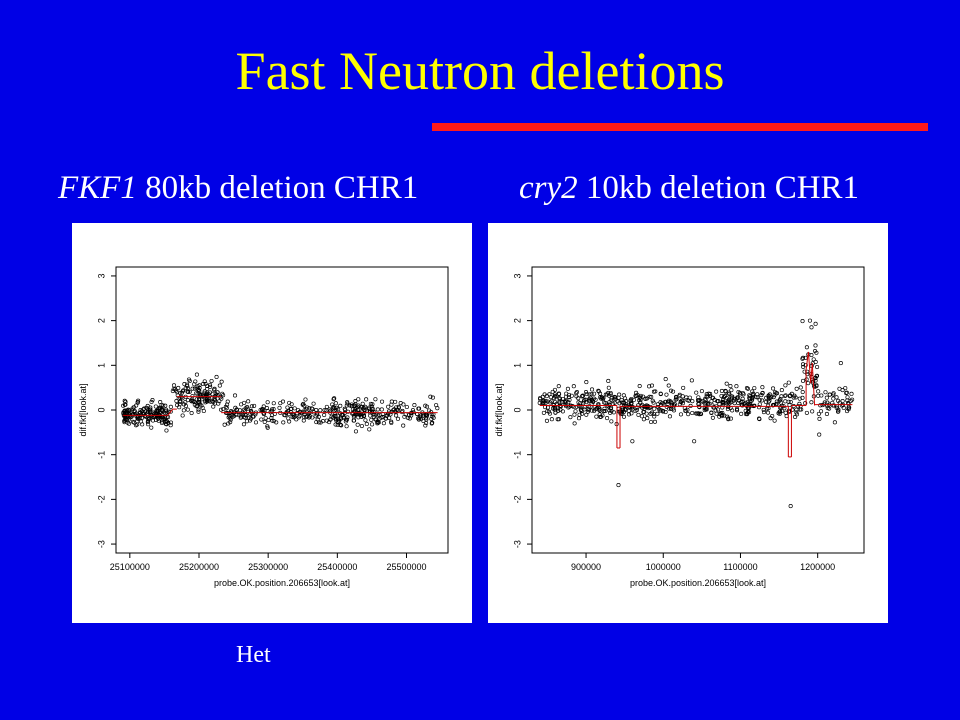  Describe the element at coordinates (790, 506) in the screenshot. I see `outlier-point` at that location.